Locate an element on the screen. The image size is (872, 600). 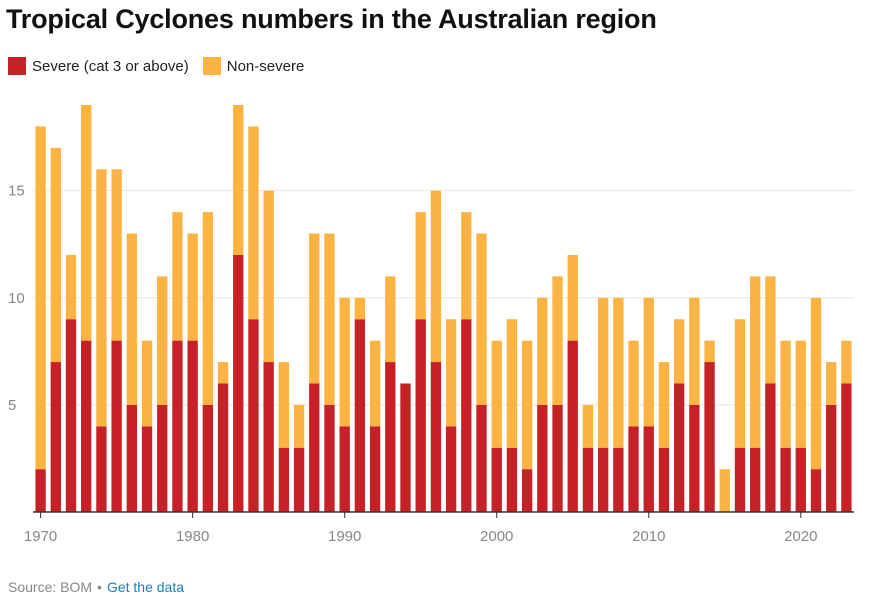
legend-item-nonsevere: Non-severe is located at coordinates (253, 66).